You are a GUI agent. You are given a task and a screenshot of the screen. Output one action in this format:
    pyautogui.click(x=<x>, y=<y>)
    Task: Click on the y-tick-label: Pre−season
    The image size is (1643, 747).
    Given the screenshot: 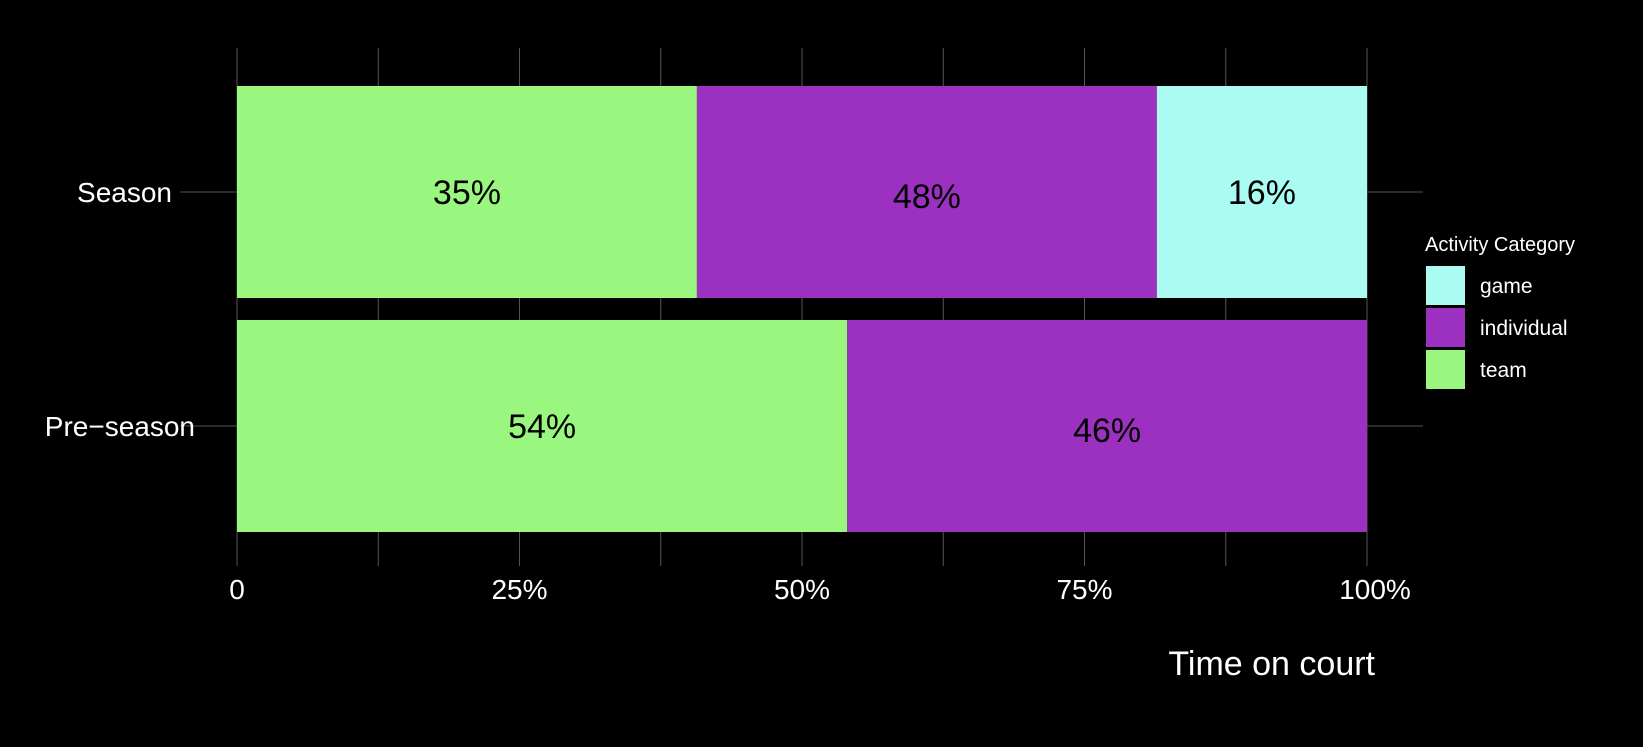 What is the action you would take?
    pyautogui.click(x=120, y=426)
    